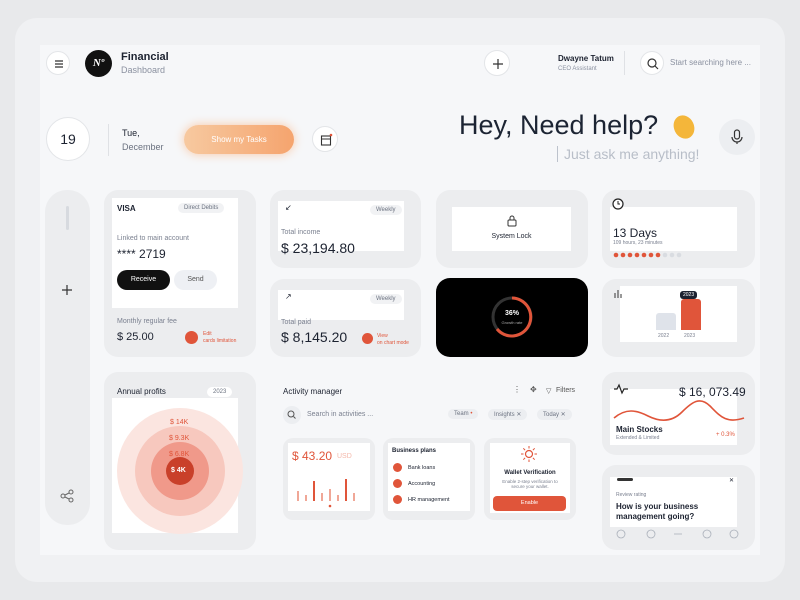 This screenshot has width=800, height=600. What do you see at coordinates (145, 57) in the screenshot?
I see `app-title: Financial` at bounding box center [145, 57].